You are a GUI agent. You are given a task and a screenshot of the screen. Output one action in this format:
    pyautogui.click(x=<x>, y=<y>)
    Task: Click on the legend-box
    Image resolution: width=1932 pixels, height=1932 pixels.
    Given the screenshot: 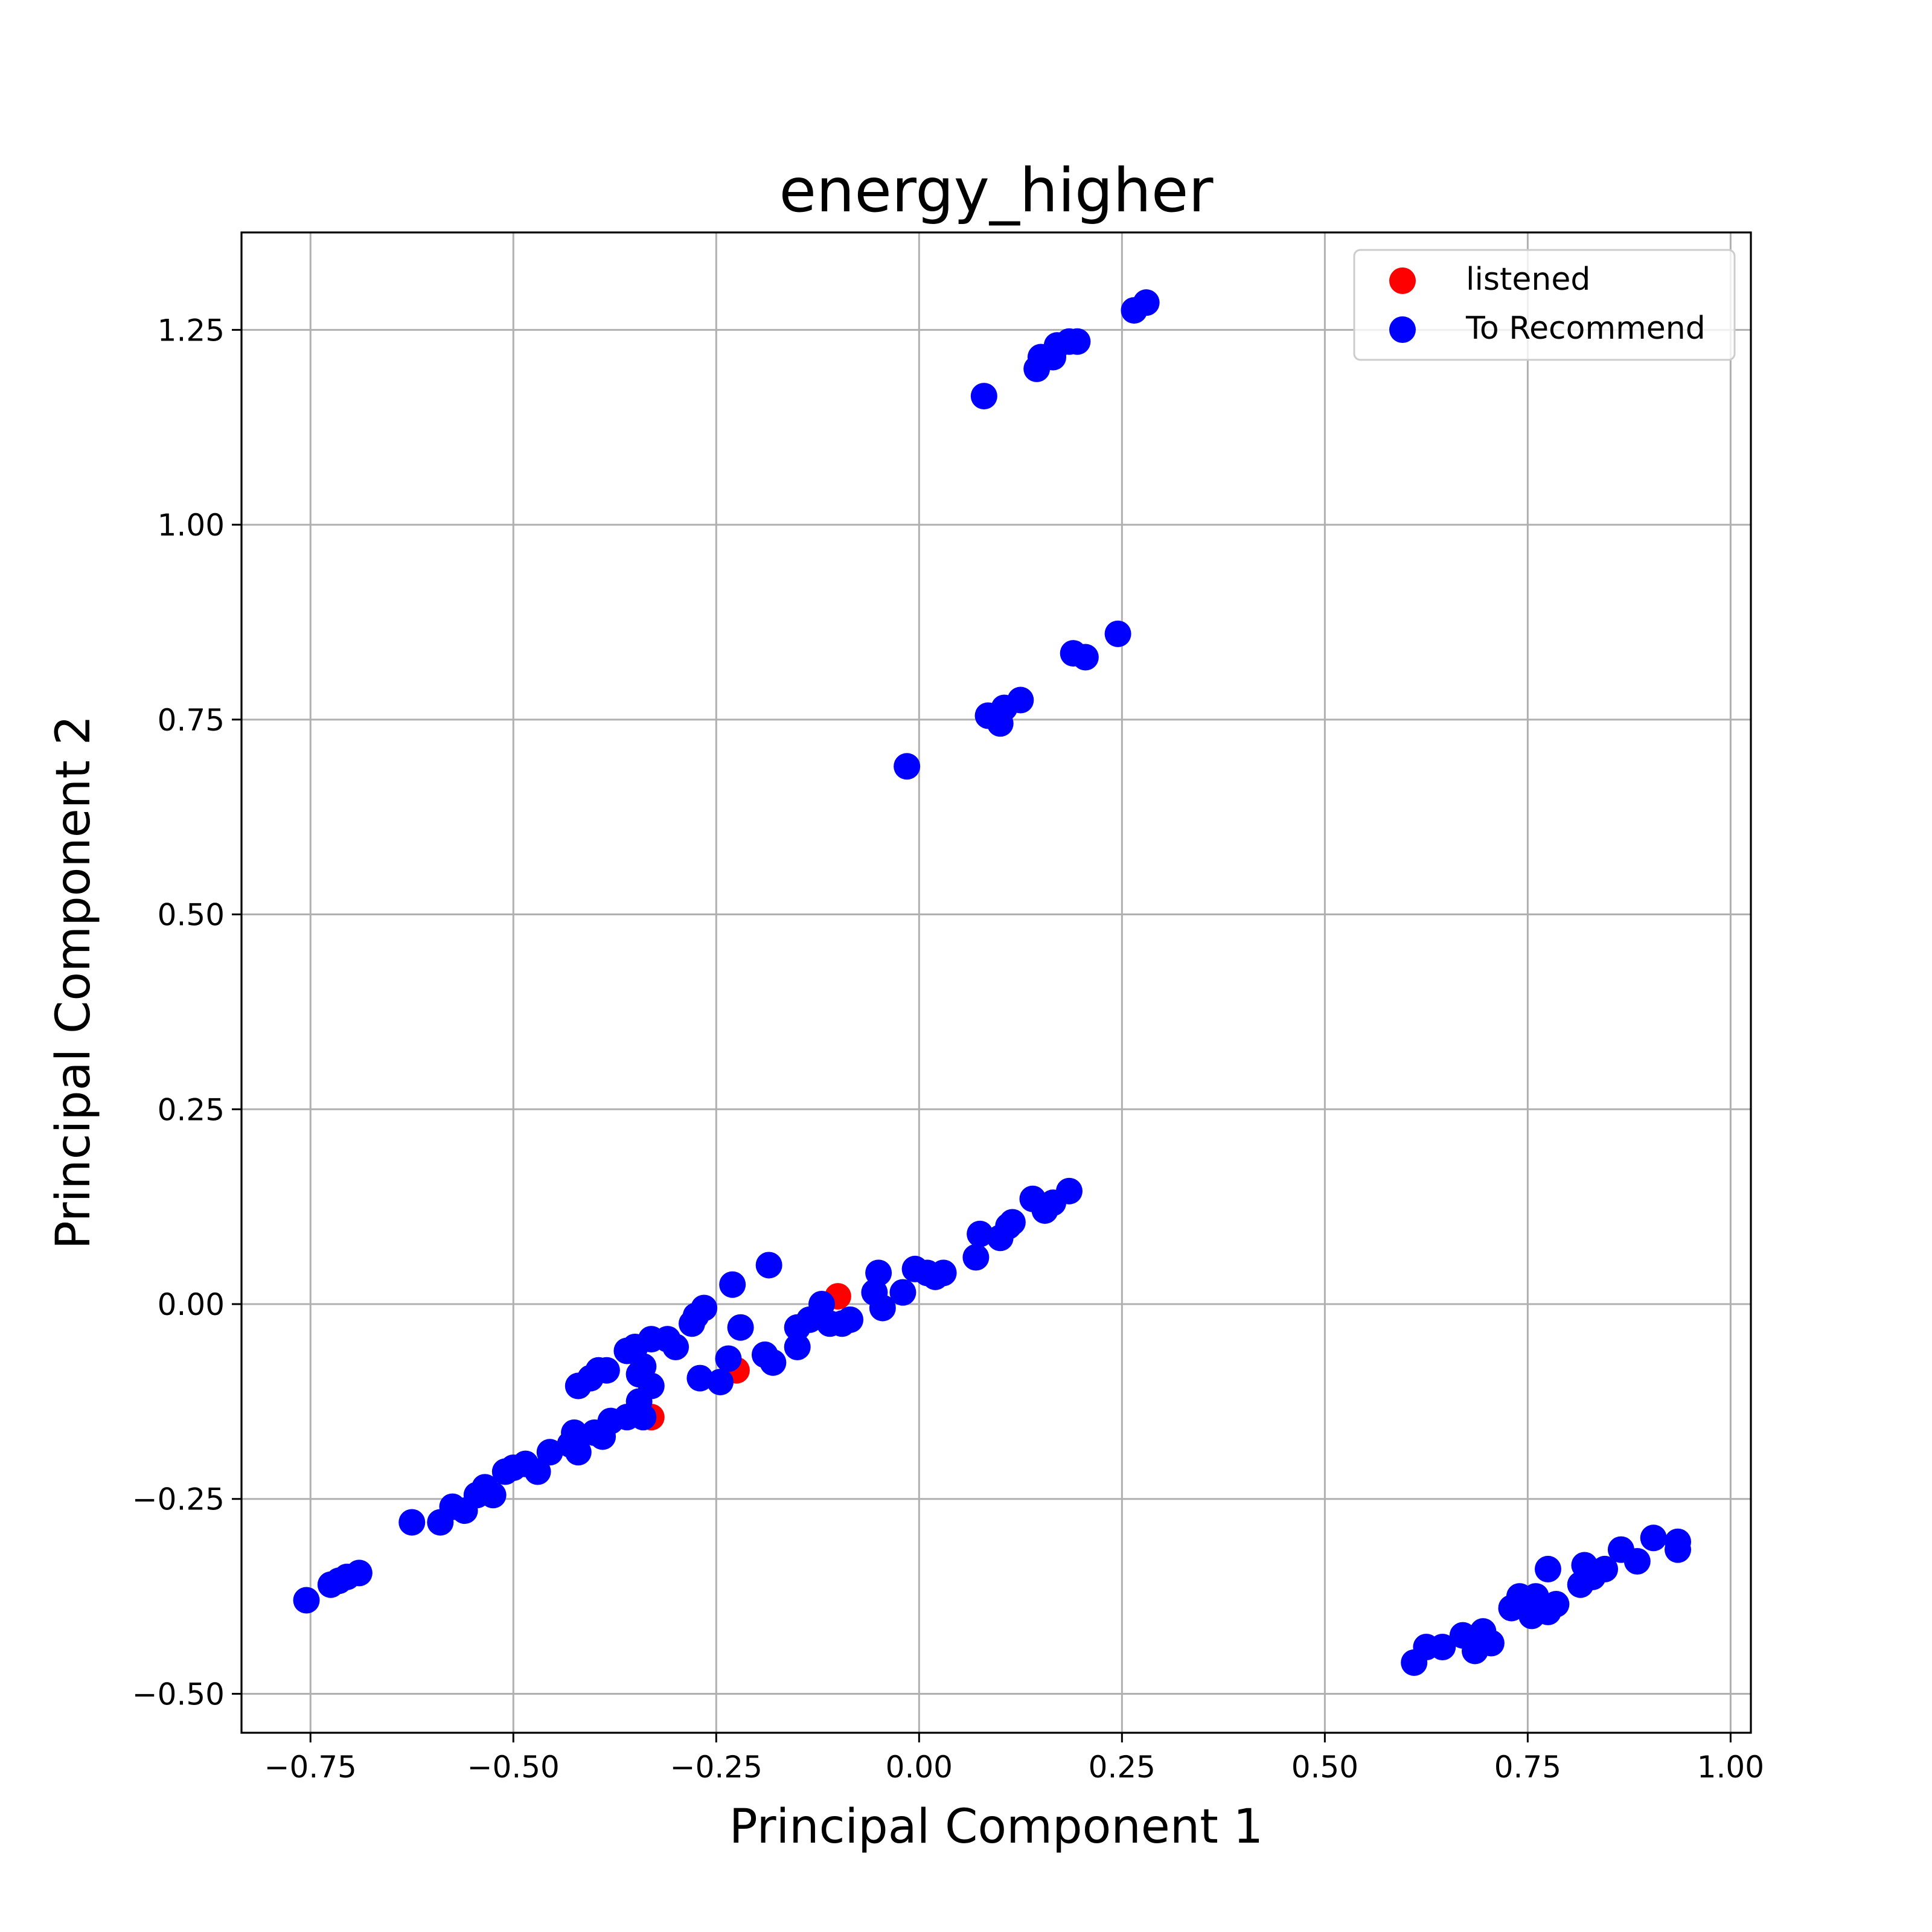 What is the action you would take?
    pyautogui.click(x=1544, y=305)
    